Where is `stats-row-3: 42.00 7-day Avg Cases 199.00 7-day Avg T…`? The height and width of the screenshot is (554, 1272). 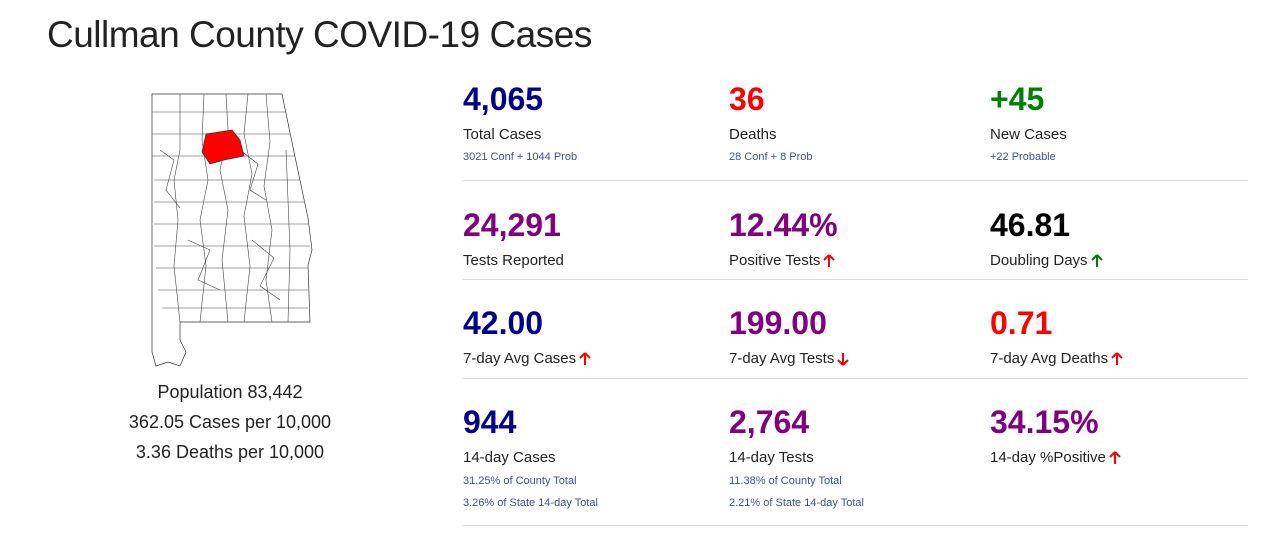
stats-row-3: 42.00 7-day Avg Cases 199.00 7-day Avg T… is located at coordinates (855, 329).